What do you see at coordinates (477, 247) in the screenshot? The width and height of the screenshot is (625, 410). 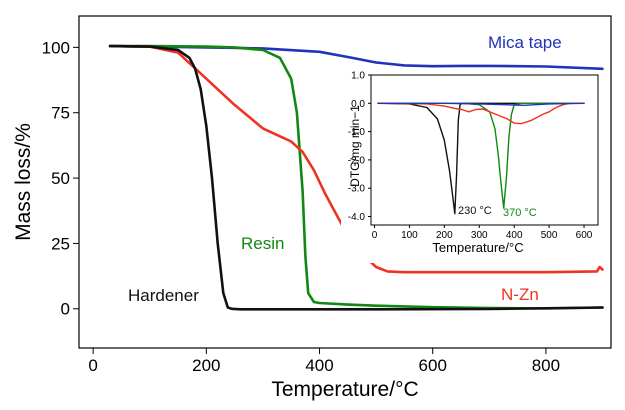 I see `inset-x-axis-label: Temperature/°C` at bounding box center [477, 247].